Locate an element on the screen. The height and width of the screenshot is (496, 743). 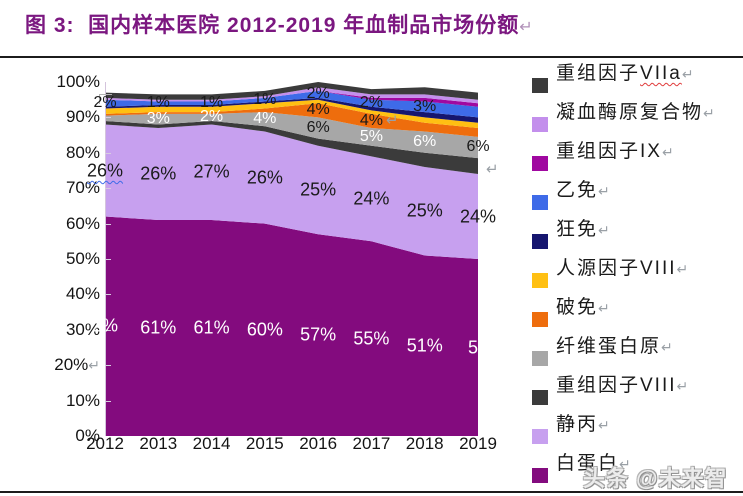
data-label-静丙-2015: 26% is located at coordinates (264, 177).